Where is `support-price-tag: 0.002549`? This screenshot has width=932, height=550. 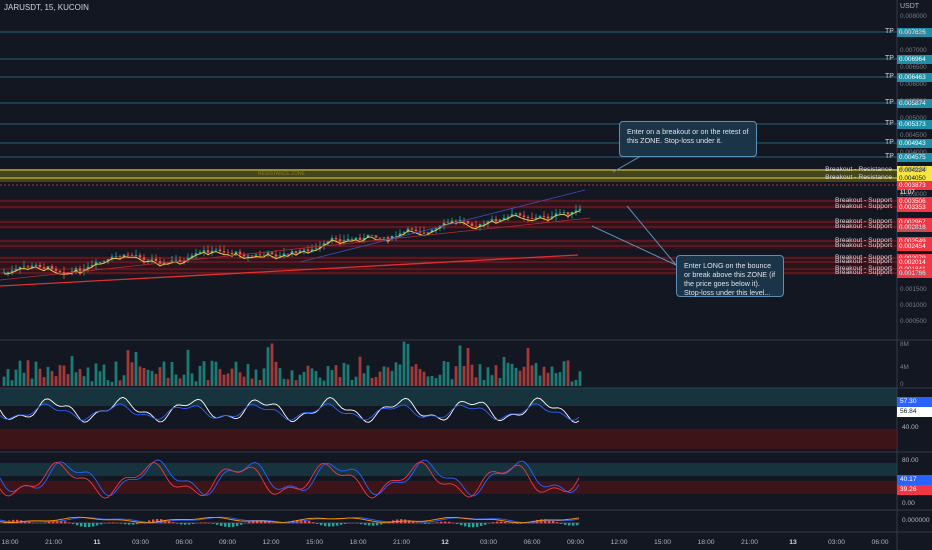 support-price-tag: 0.002549 is located at coordinates (914, 241).